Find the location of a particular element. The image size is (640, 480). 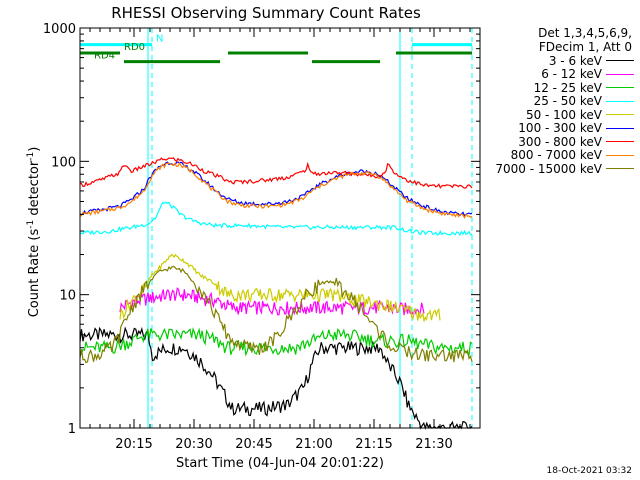

y-tick-label-3: 1000 is located at coordinates (59, 29).